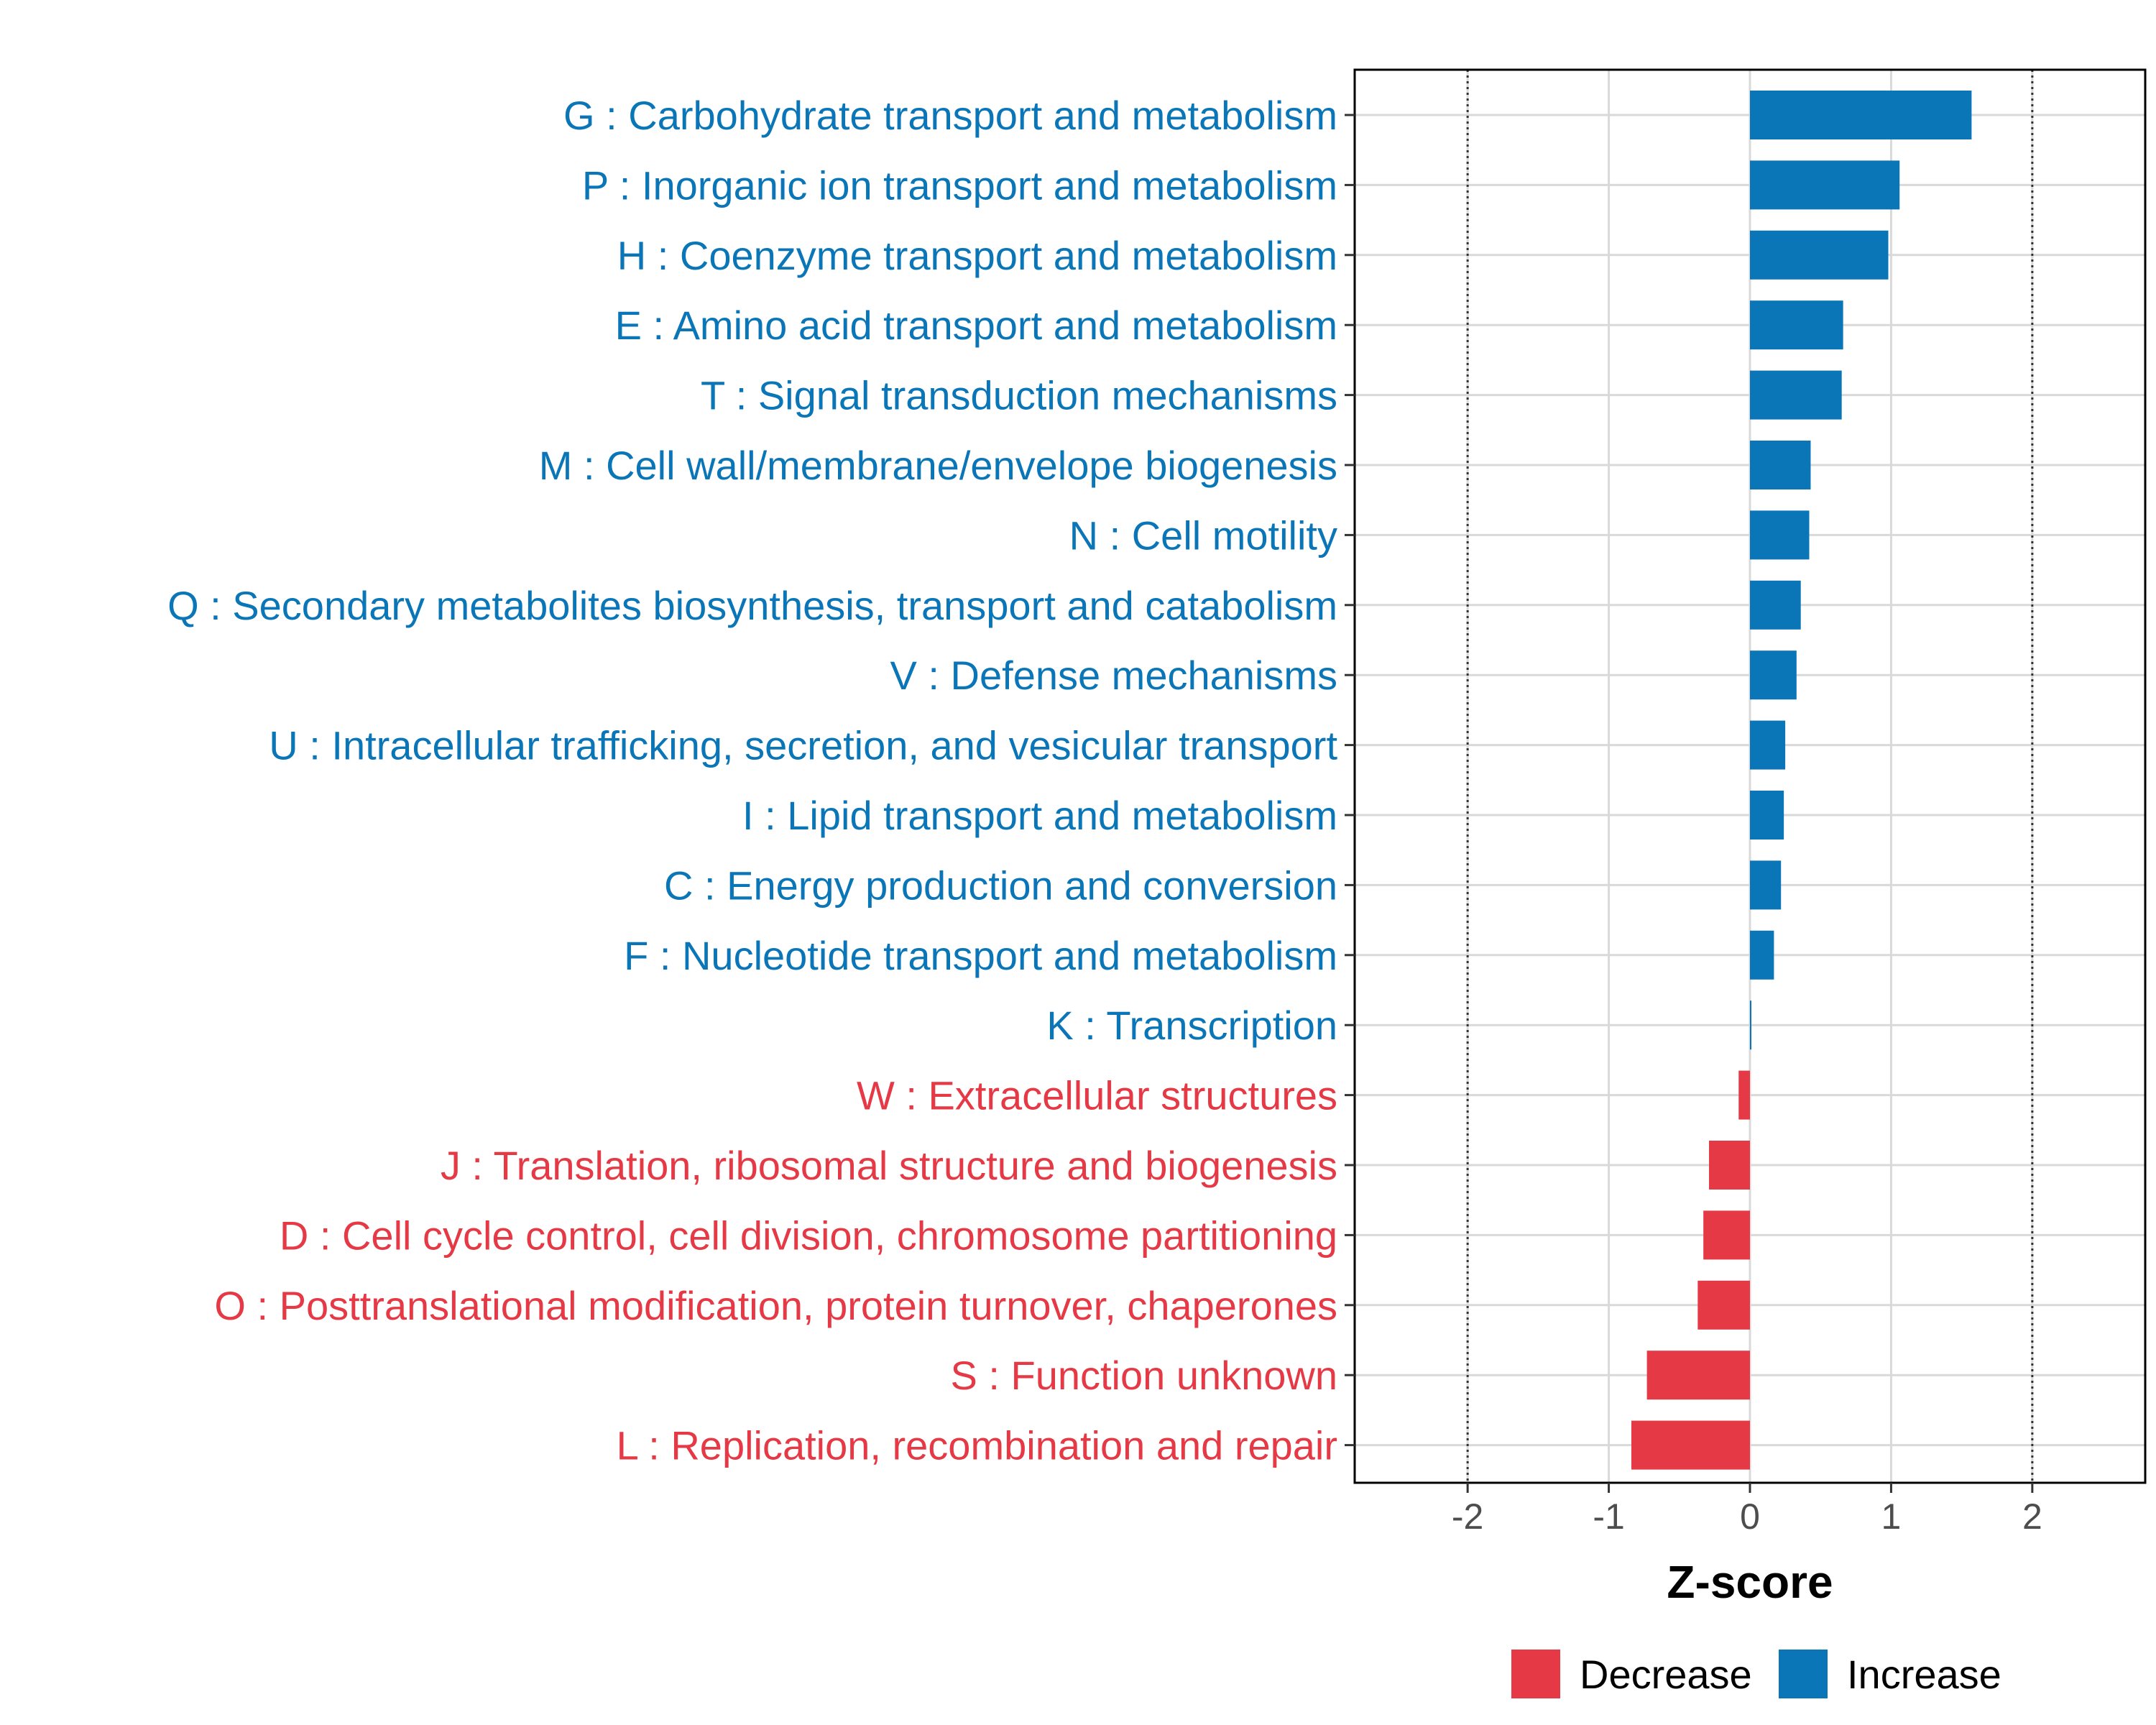  What do you see at coordinates (1039, 815) in the screenshot?
I see `category-label: I : Lipid transport and metabolism` at bounding box center [1039, 815].